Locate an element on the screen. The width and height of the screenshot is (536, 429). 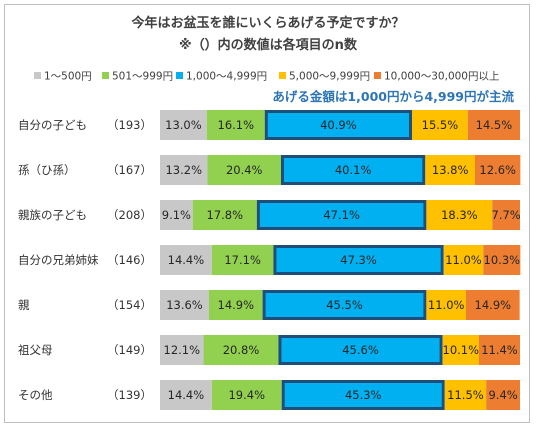
bar-value-label: 18.3% is located at coordinates (459, 215).